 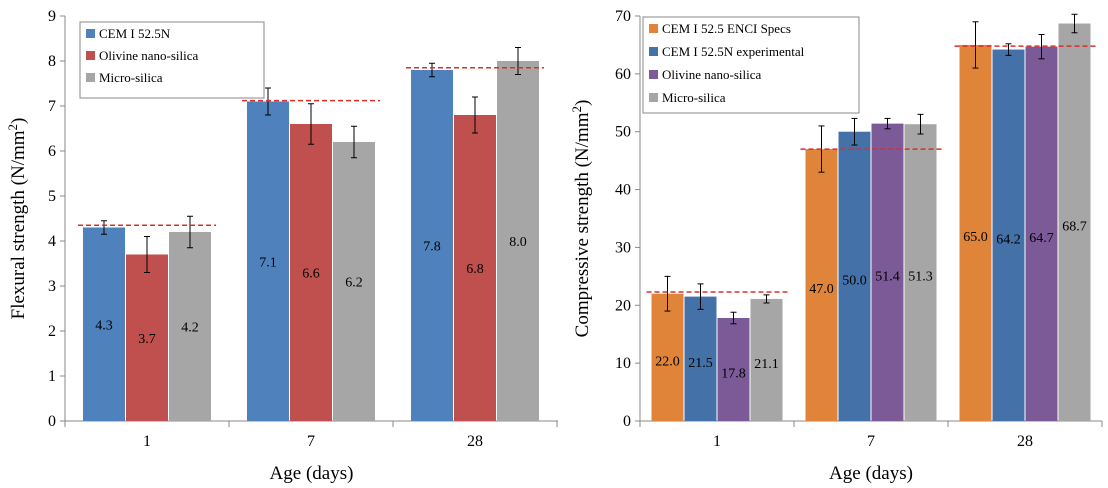 I want to click on y-tick-label: 7, so click(x=52, y=106).